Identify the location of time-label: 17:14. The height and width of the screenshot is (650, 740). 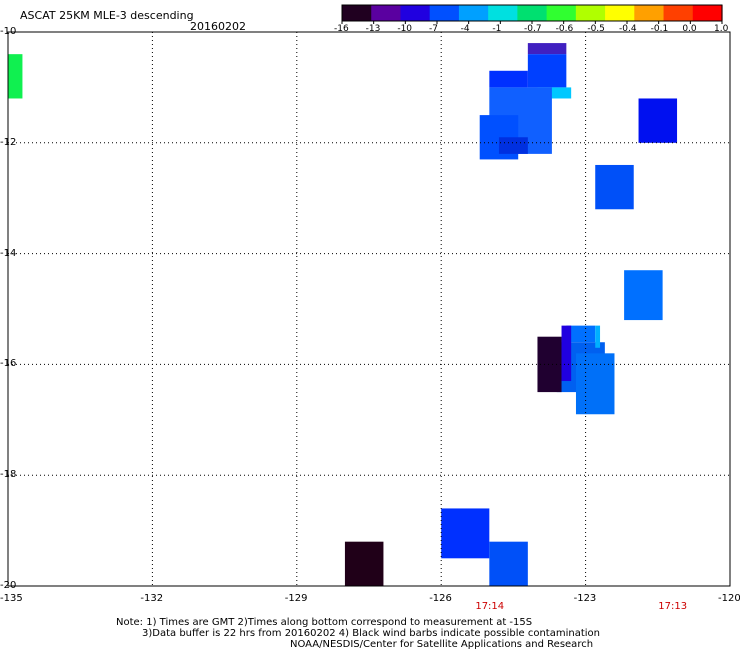
(490, 606).